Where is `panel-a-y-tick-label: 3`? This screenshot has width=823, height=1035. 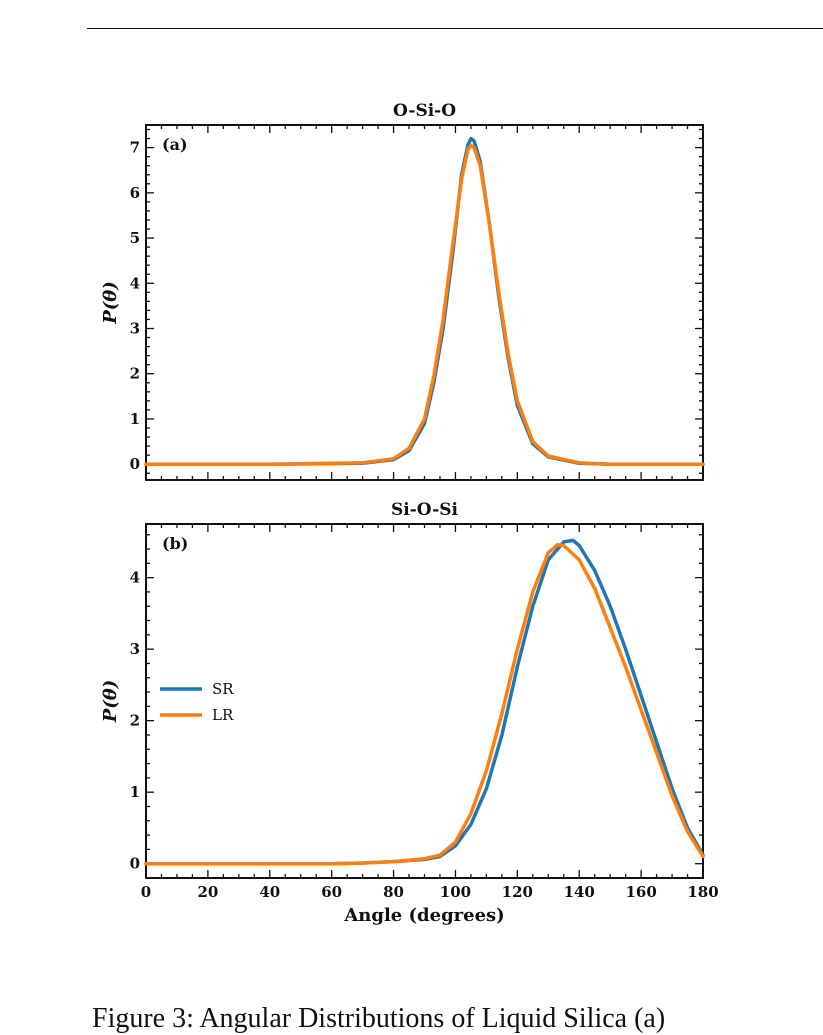 panel-a-y-tick-label: 3 is located at coordinates (135, 329).